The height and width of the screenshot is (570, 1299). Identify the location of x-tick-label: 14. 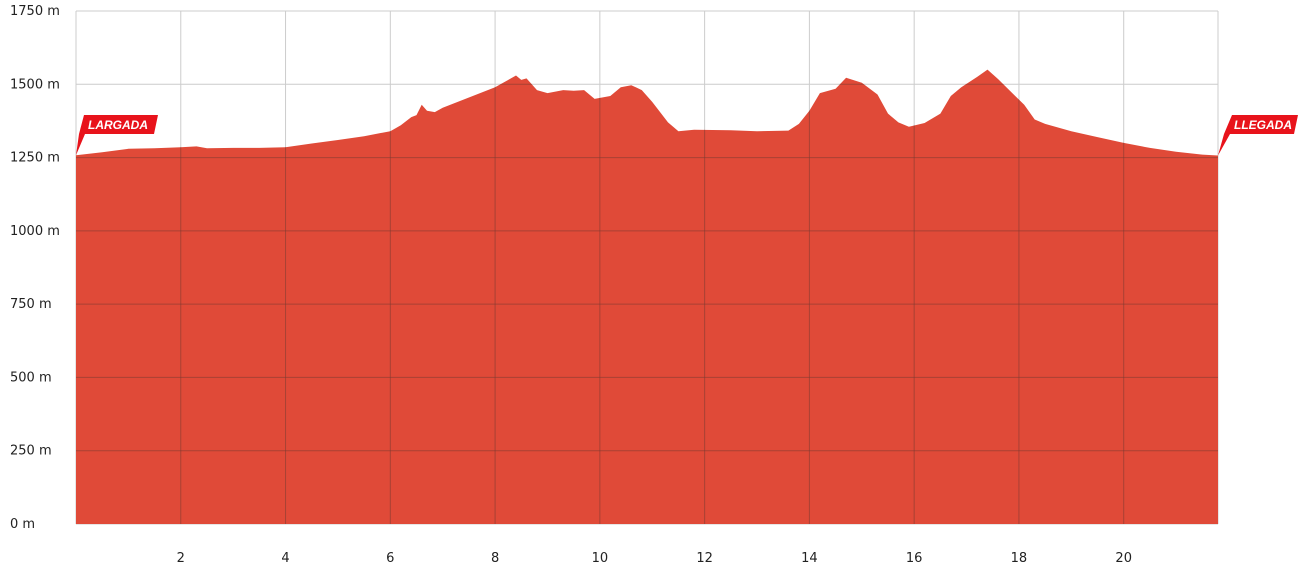
(809, 558).